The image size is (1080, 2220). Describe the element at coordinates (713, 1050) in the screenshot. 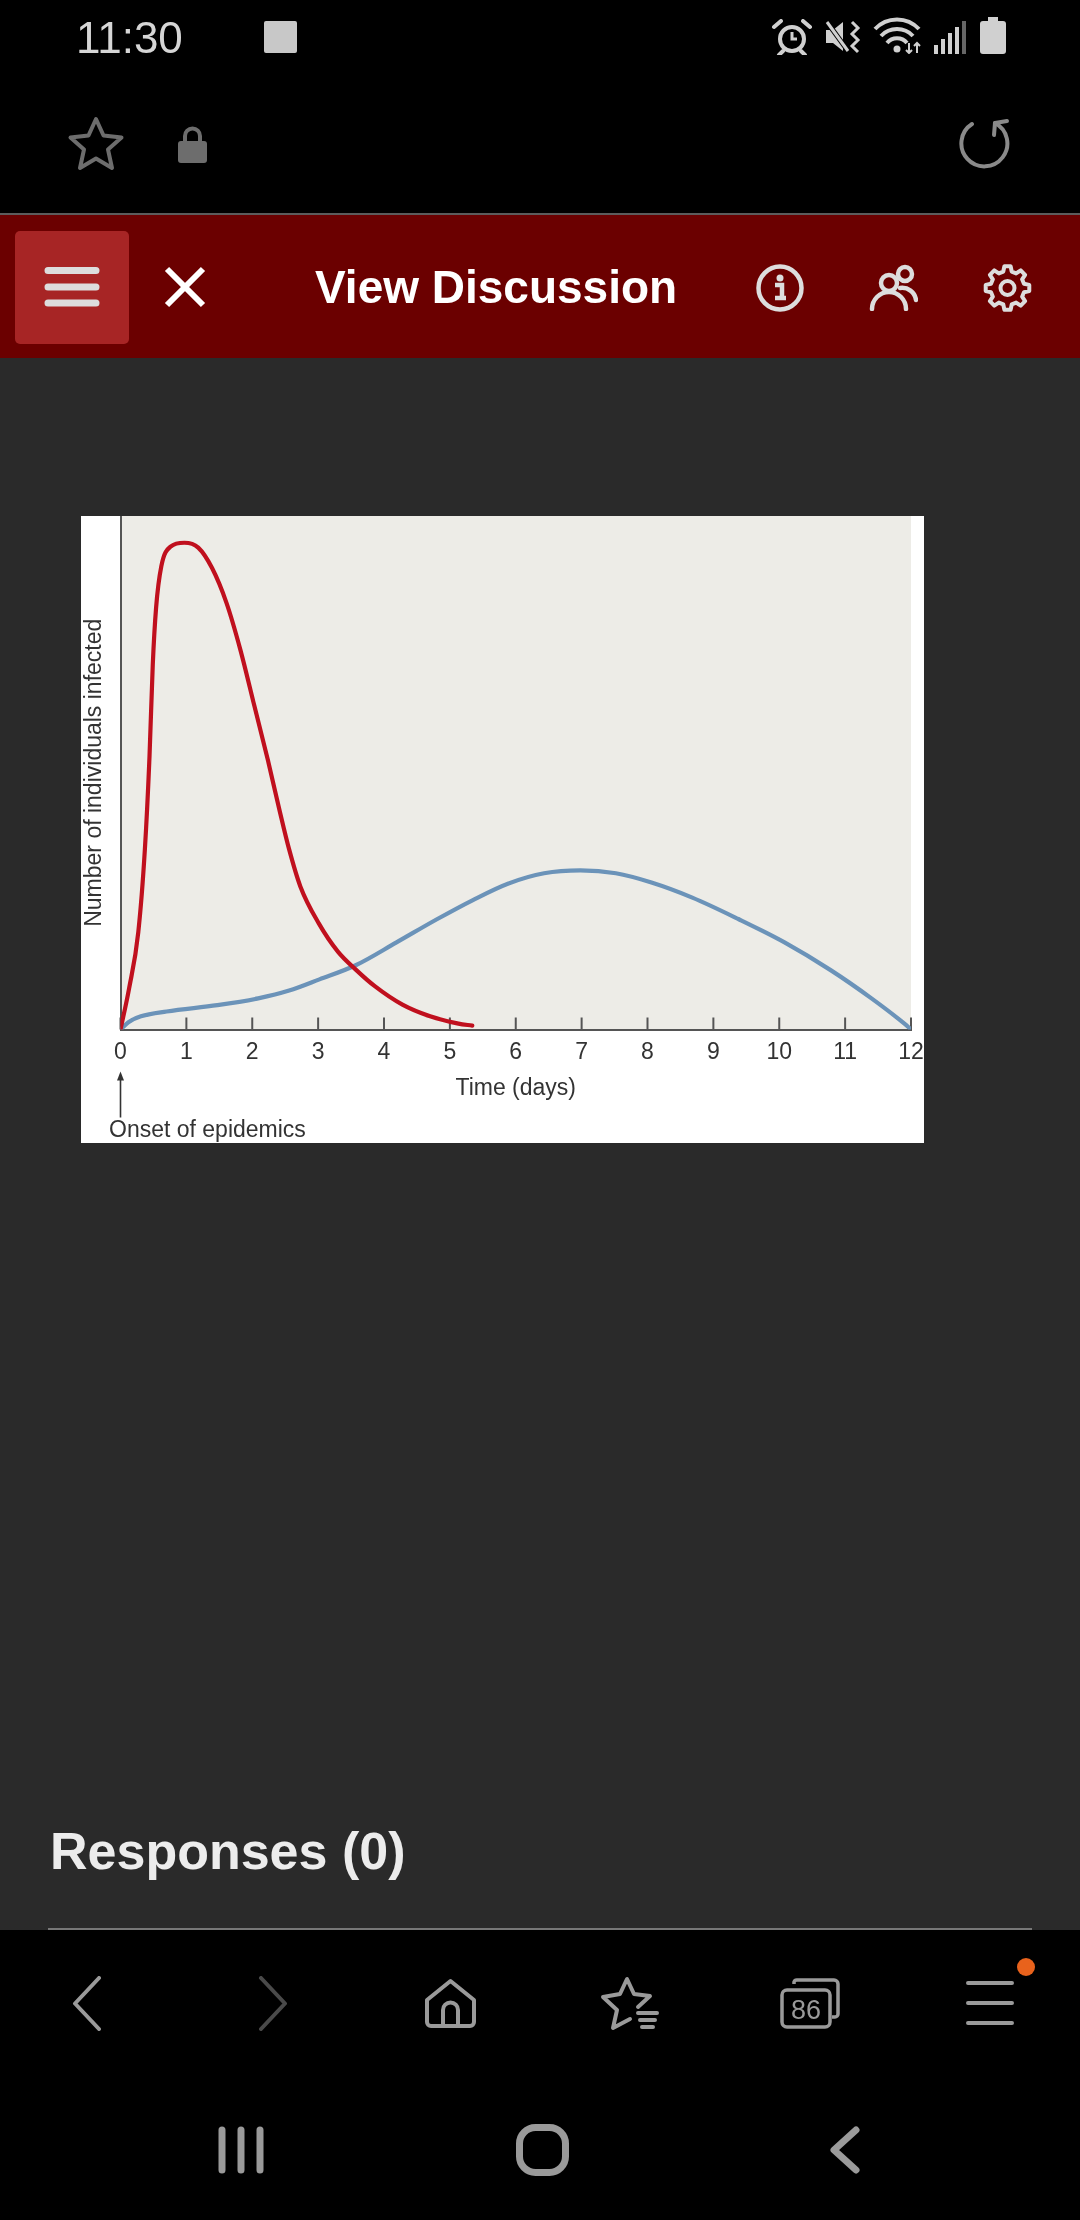

I see `x-tick-label: 9` at that location.